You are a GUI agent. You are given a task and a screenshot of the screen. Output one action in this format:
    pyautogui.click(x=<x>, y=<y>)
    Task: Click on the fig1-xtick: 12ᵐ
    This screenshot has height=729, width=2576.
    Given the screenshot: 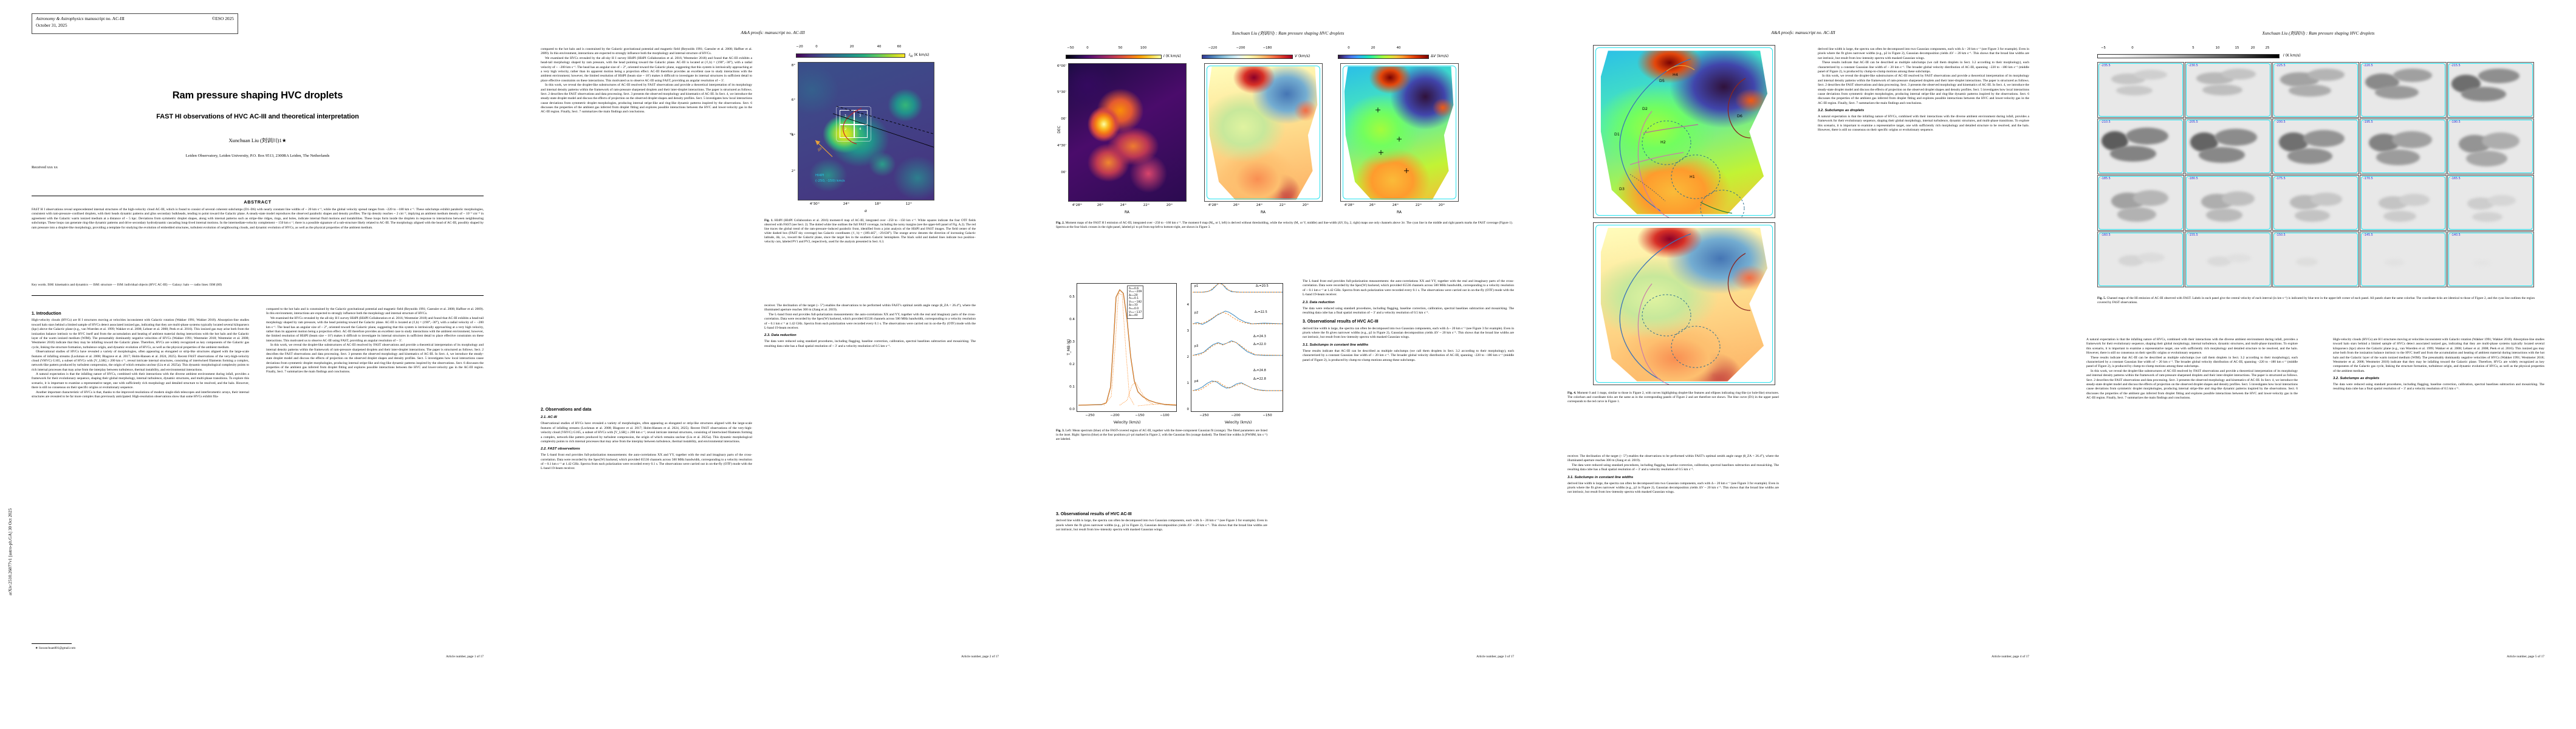 What is the action you would take?
    pyautogui.click(x=909, y=204)
    